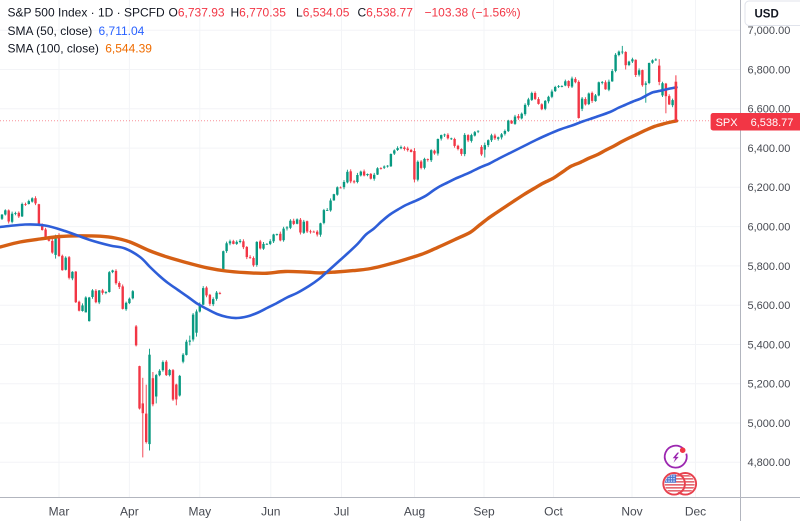 Image resolution: width=800 pixels, height=526 pixels. What do you see at coordinates (769, 188) in the screenshot?
I see `svg-text: 6,200.00` at bounding box center [769, 188].